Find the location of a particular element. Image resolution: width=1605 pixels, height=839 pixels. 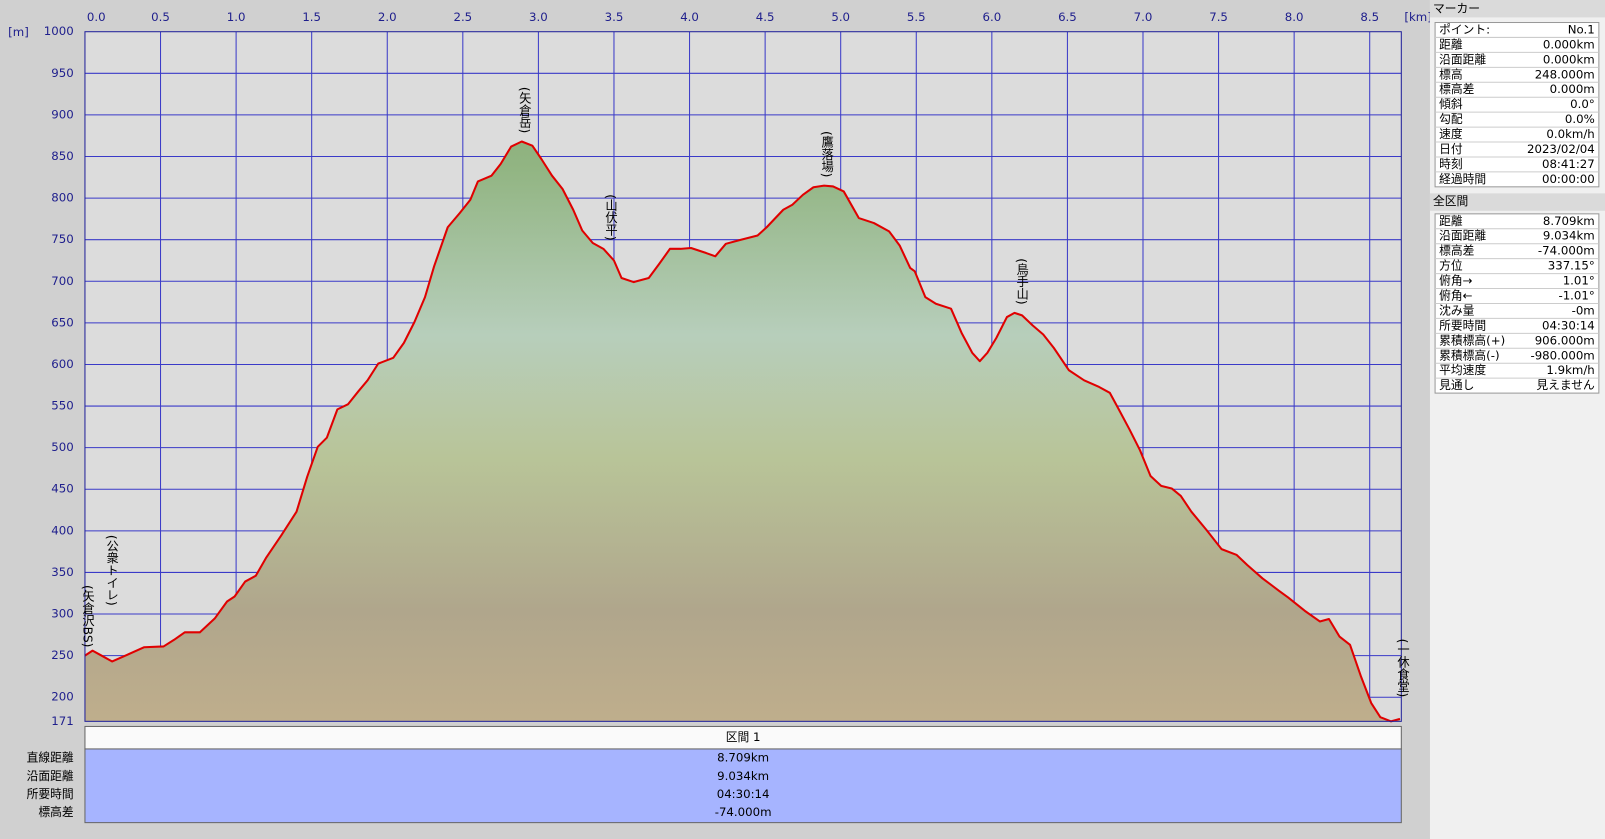

info-value: 0.0% is located at coordinates (1580, 119).